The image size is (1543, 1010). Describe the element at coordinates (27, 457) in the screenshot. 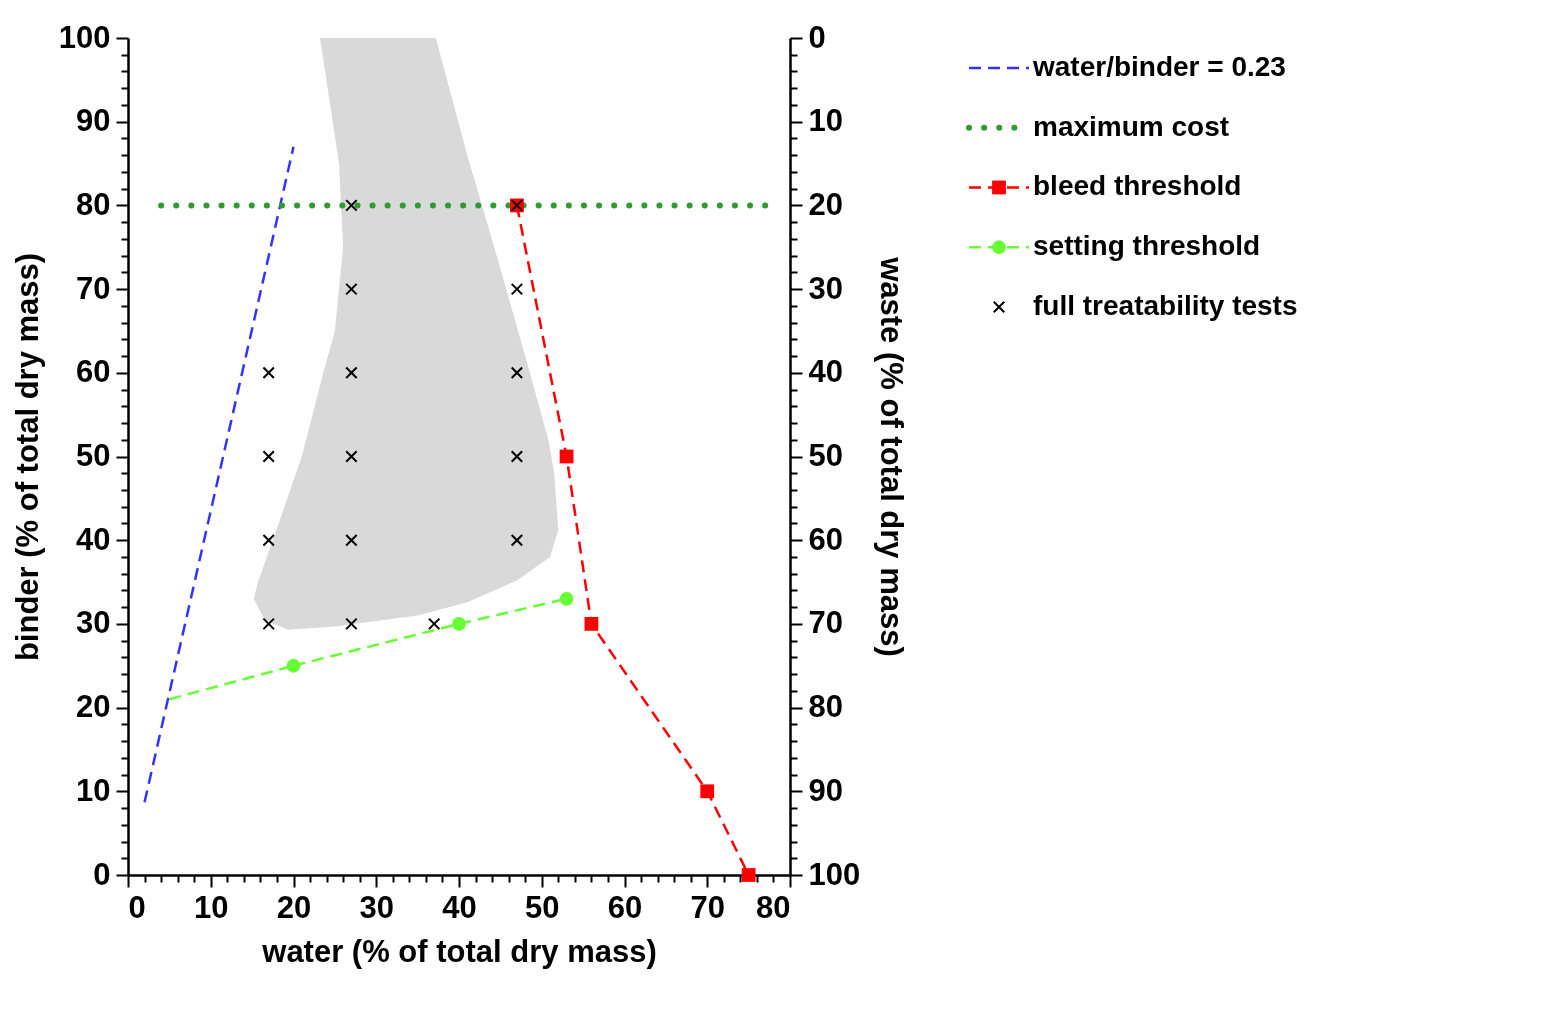

I see `y-axis-title: binder (% of total dry mass)` at that location.